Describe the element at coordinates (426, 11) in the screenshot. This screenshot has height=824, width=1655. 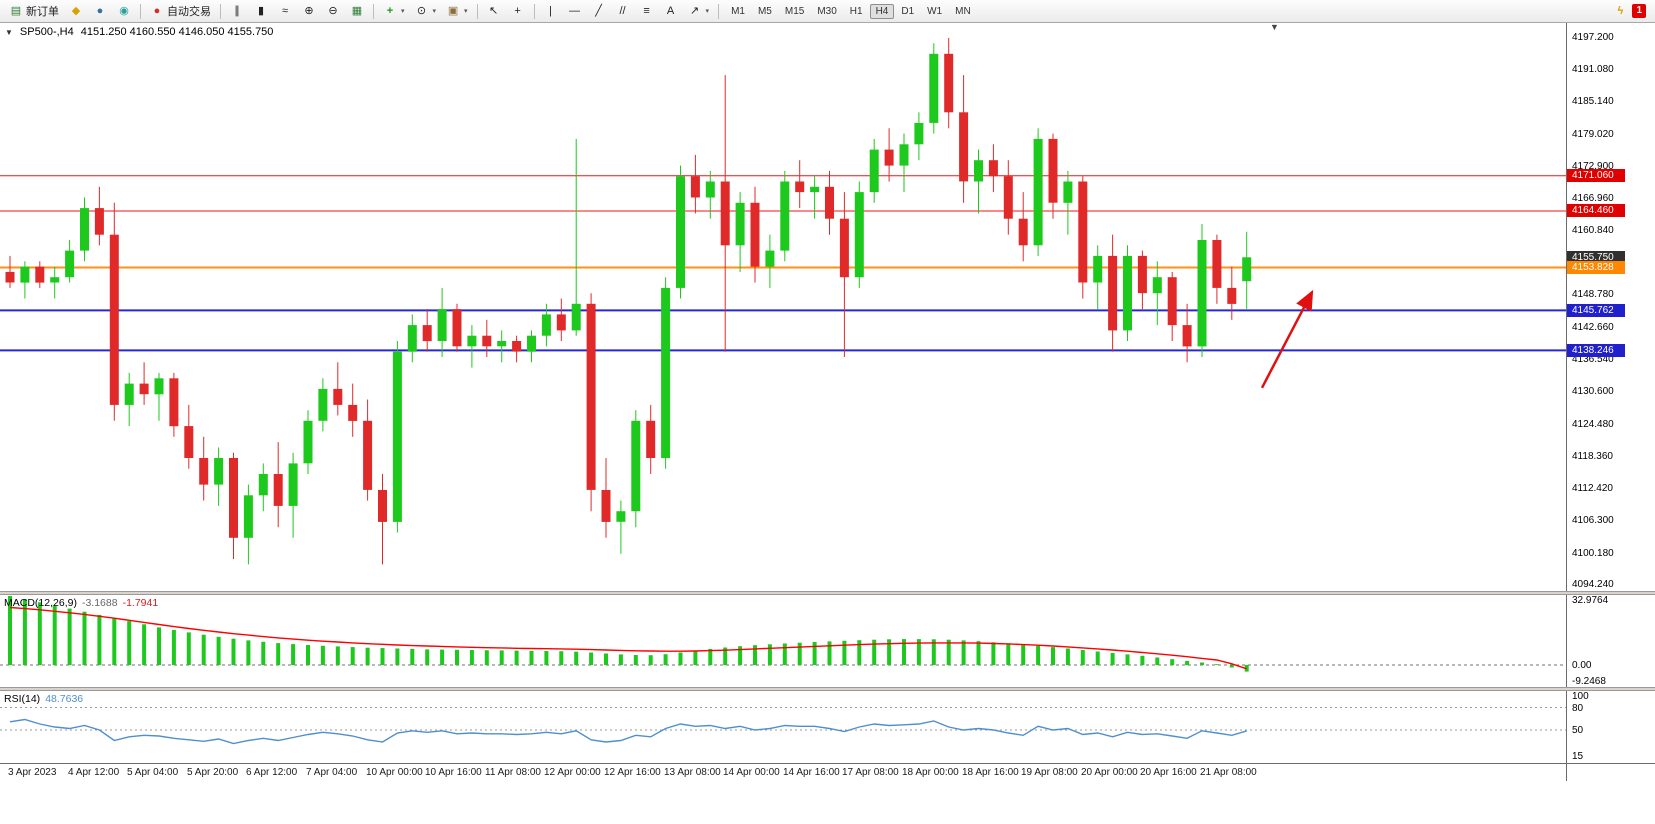
I see `period-button: ⊙ ▾` at that location.